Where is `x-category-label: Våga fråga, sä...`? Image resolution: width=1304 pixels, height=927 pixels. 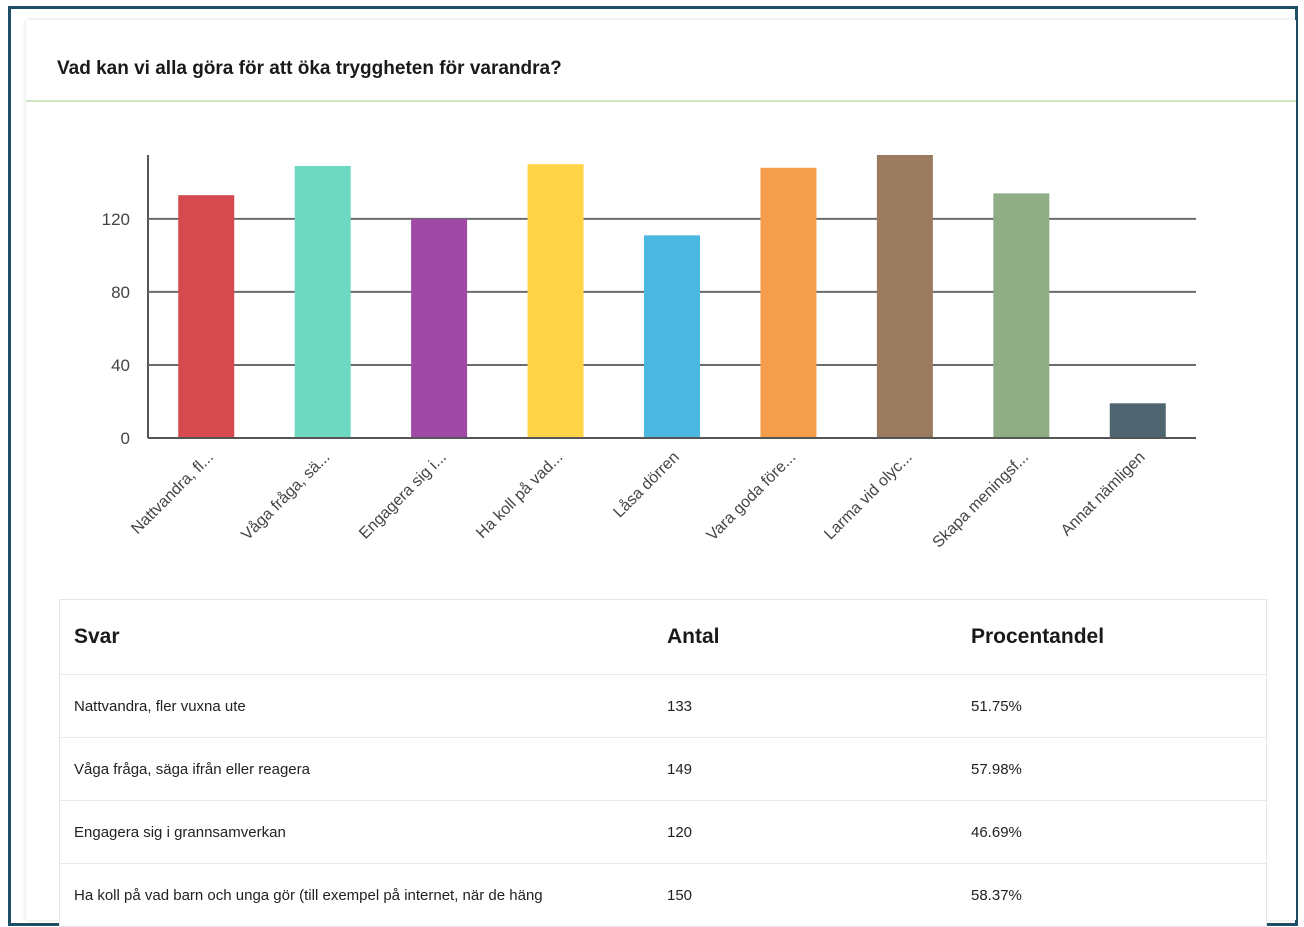
x-category-label: Våga fråga, sä... is located at coordinates (286, 496).